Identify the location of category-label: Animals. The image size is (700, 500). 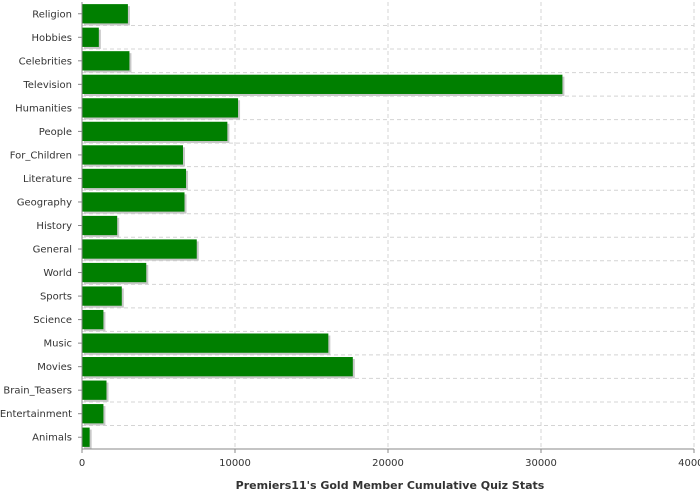
(52, 438).